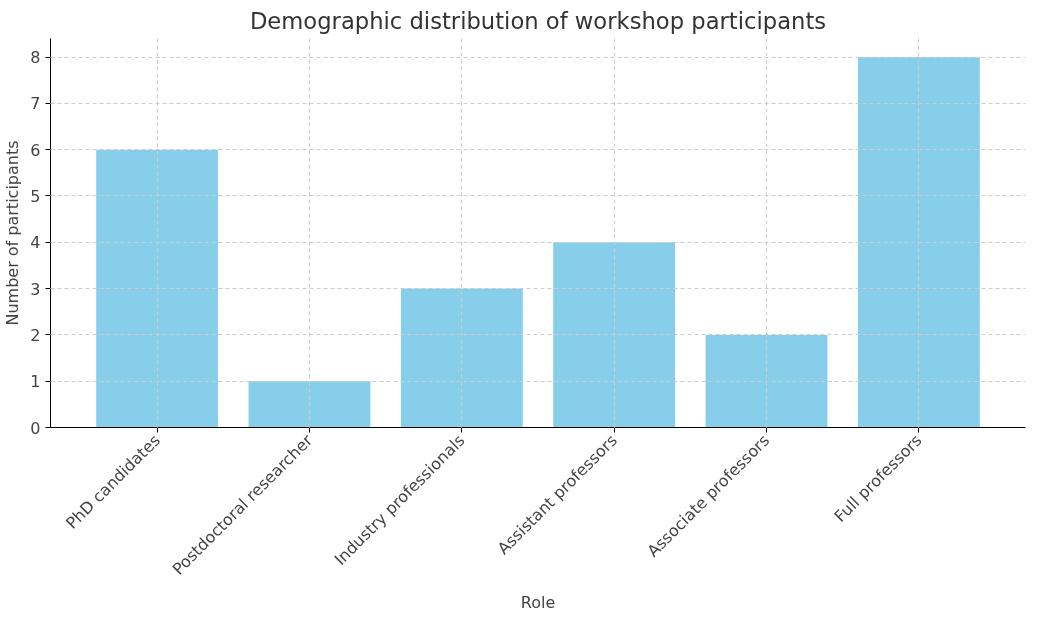 This screenshot has width=1041, height=623. Describe the element at coordinates (35, 243) in the screenshot. I see `y-tick-label: 4` at that location.